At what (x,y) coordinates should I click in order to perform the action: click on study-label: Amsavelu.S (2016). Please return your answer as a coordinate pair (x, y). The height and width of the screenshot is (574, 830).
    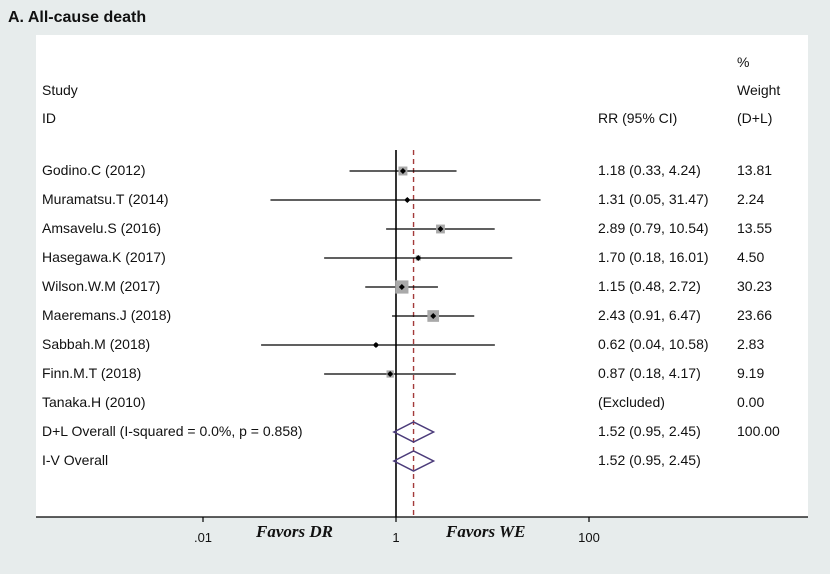
    Looking at the image, I should click on (101, 228).